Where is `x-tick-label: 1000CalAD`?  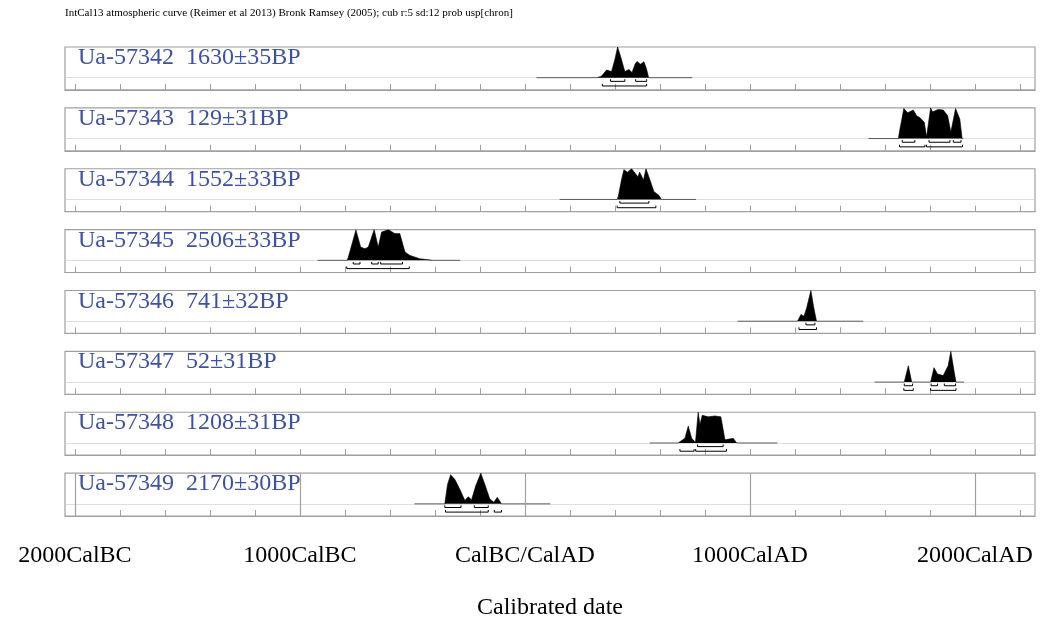 x-tick-label: 1000CalAD is located at coordinates (749, 554).